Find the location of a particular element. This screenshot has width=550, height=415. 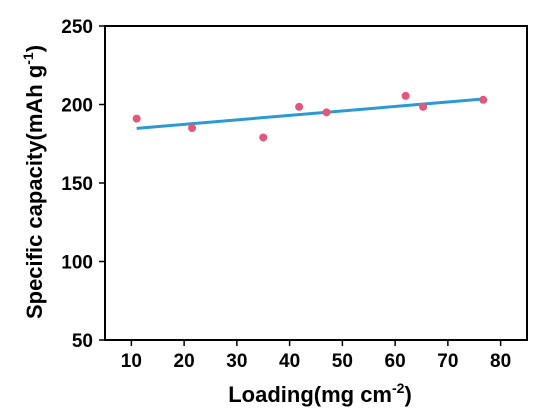

y-tick-label: 250 is located at coordinates (77, 27).